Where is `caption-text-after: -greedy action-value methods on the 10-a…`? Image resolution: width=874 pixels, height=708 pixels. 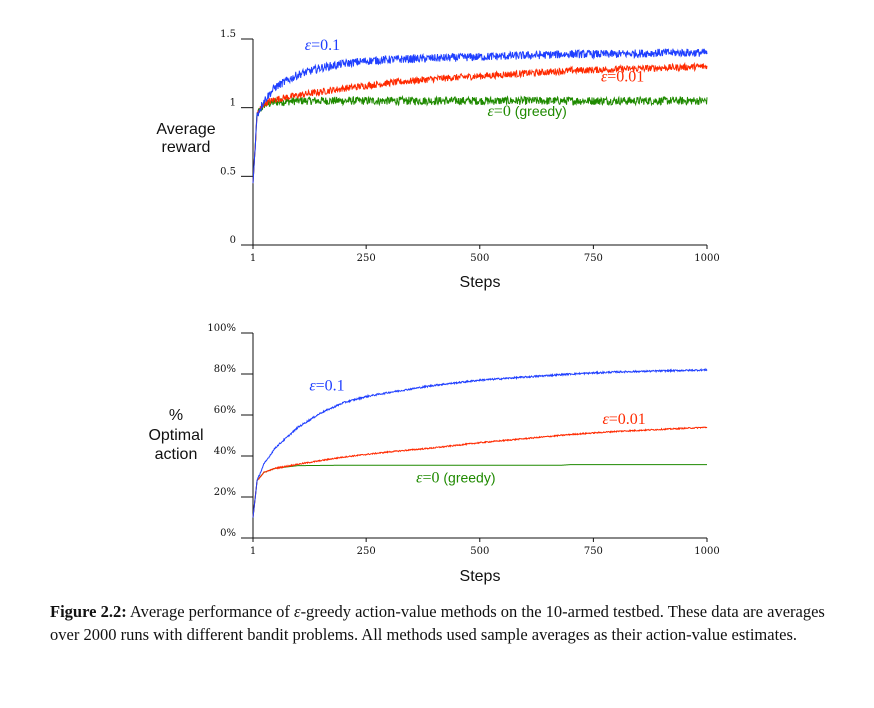
caption-text-after: -greedy action-value methods on the 10-a… is located at coordinates (437, 623).